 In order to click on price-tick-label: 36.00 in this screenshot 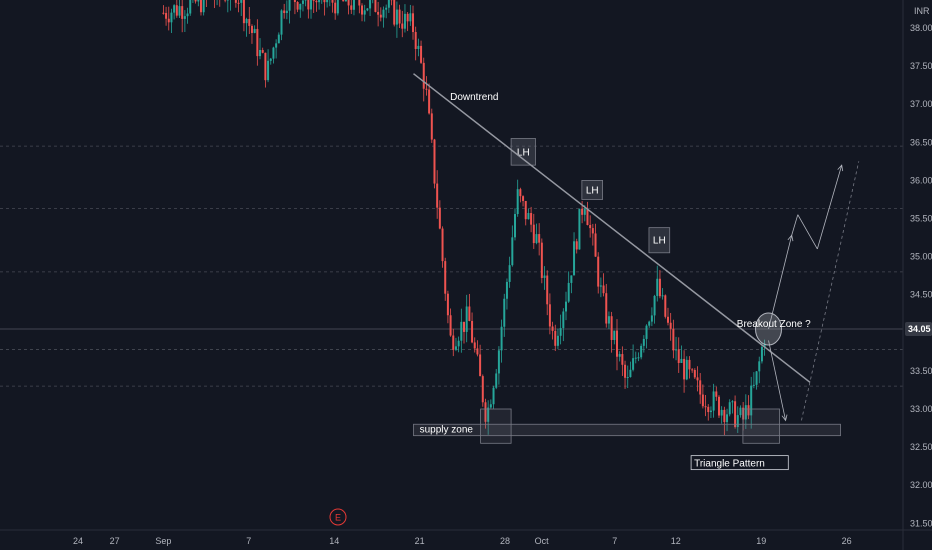, I will do `click(921, 180)`.